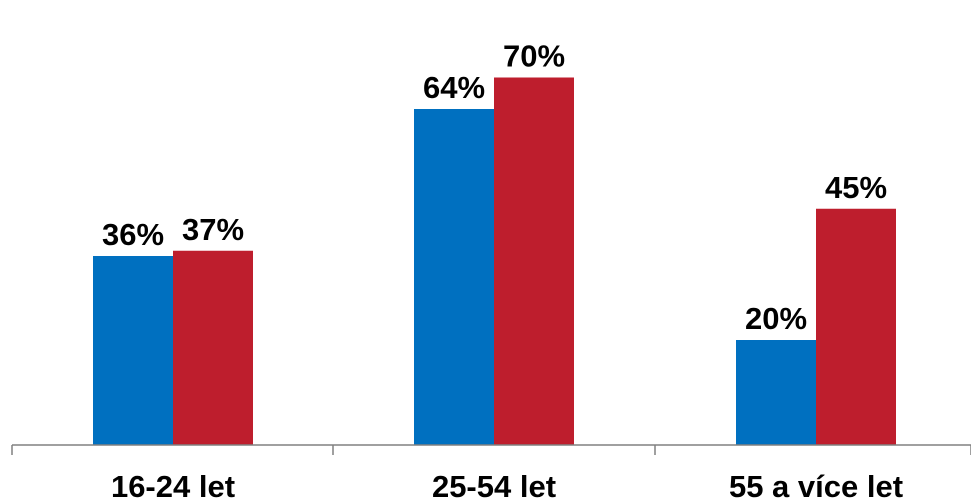  I want to click on data-label-series2-2: 70%, so click(534, 56).